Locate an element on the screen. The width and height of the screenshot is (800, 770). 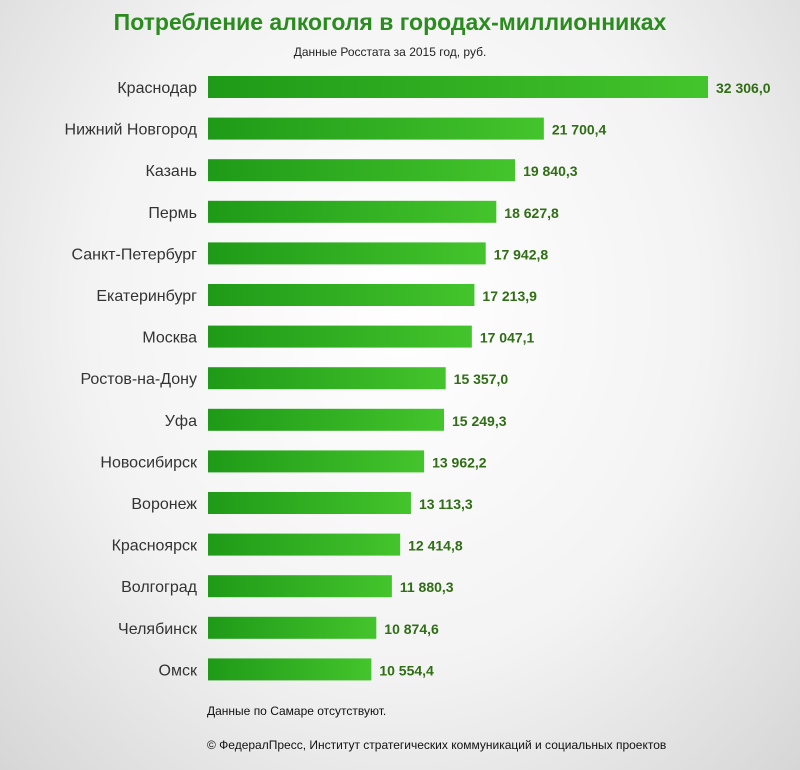
chart-subtitle: Данные Росстата за 2015 год, руб. is located at coordinates (390, 52).